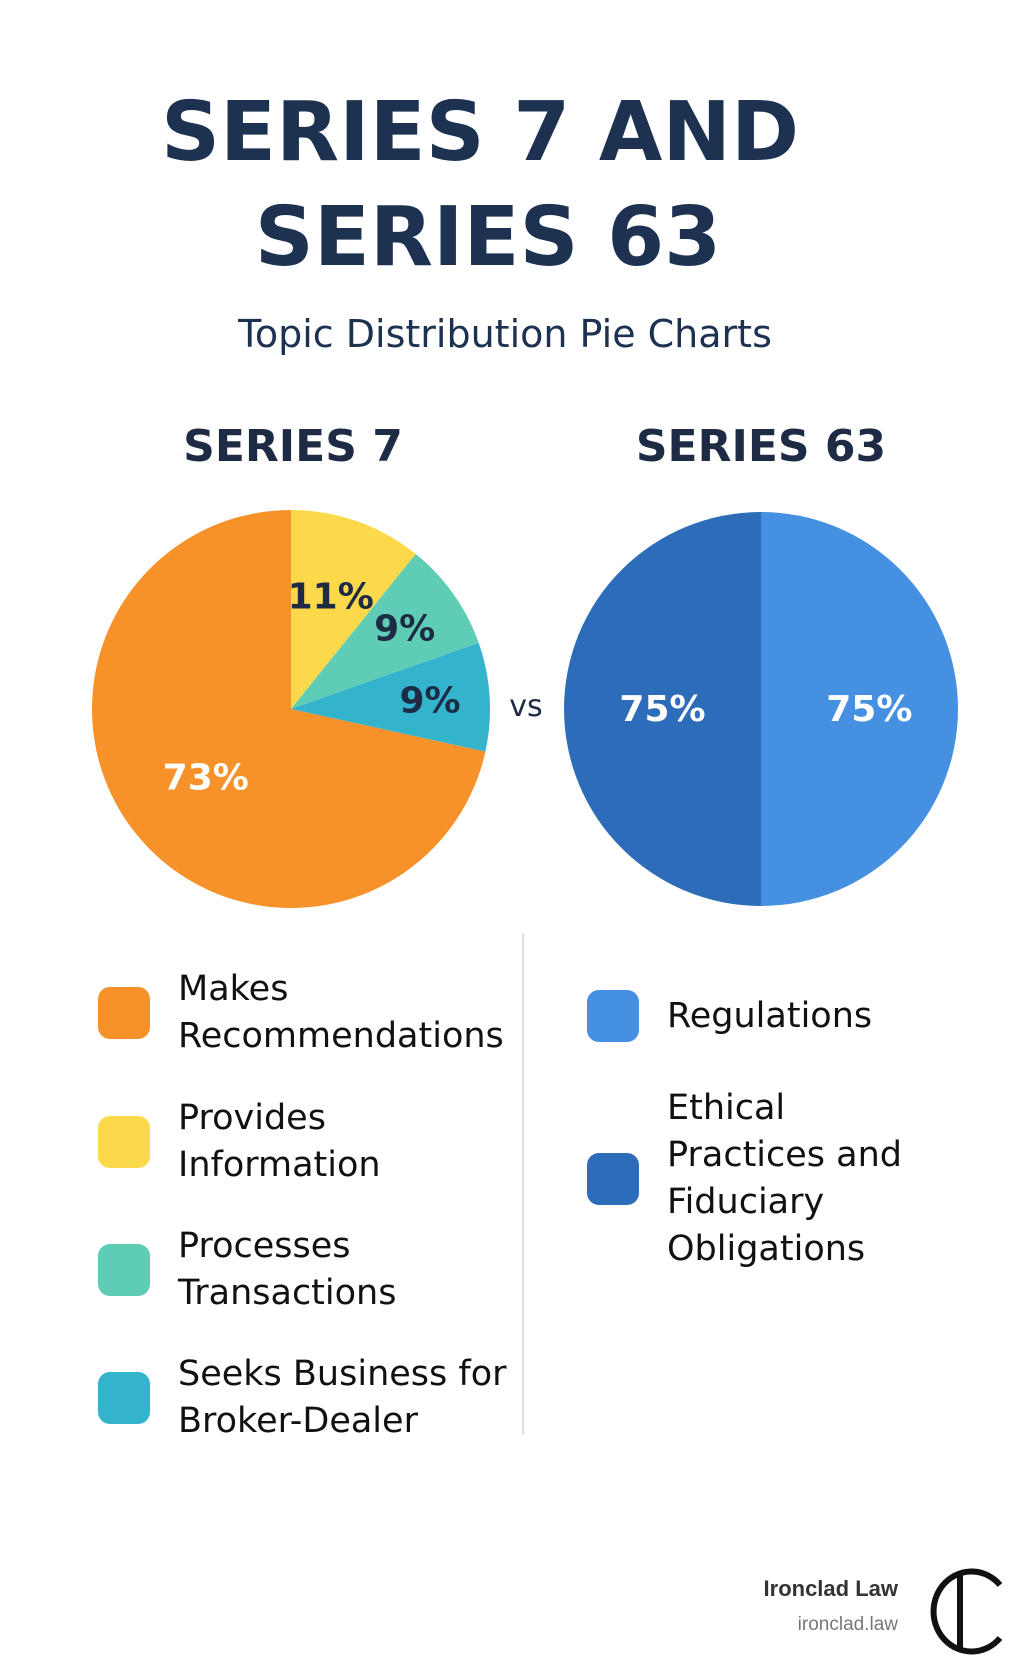 Image resolution: width=1024 pixels, height=1666 pixels. Describe the element at coordinates (523, 1184) in the screenshot. I see `divider` at that location.